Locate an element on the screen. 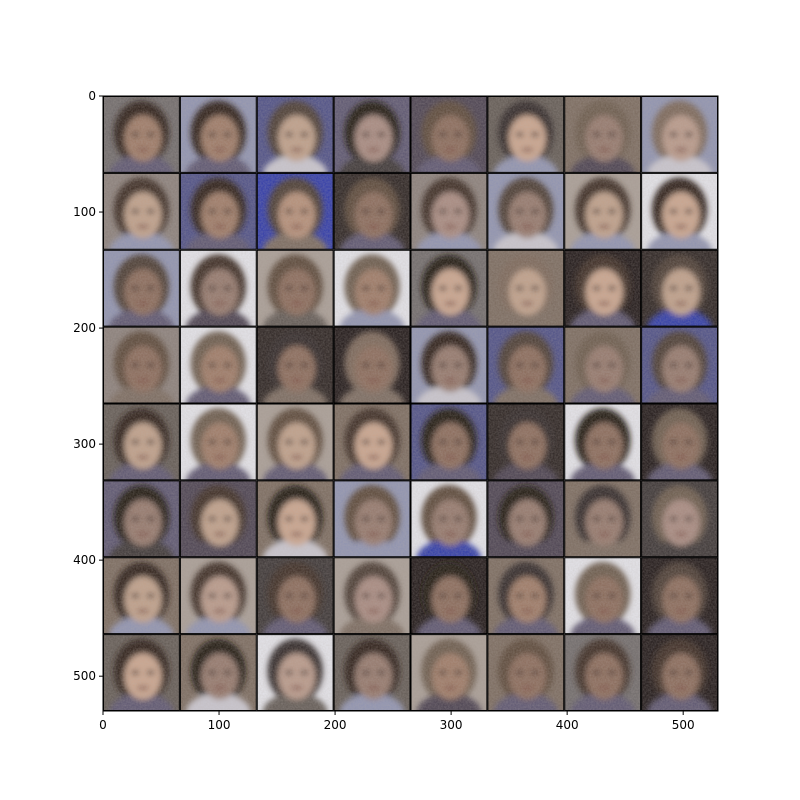  x-tick-label: 0 is located at coordinates (103, 725).